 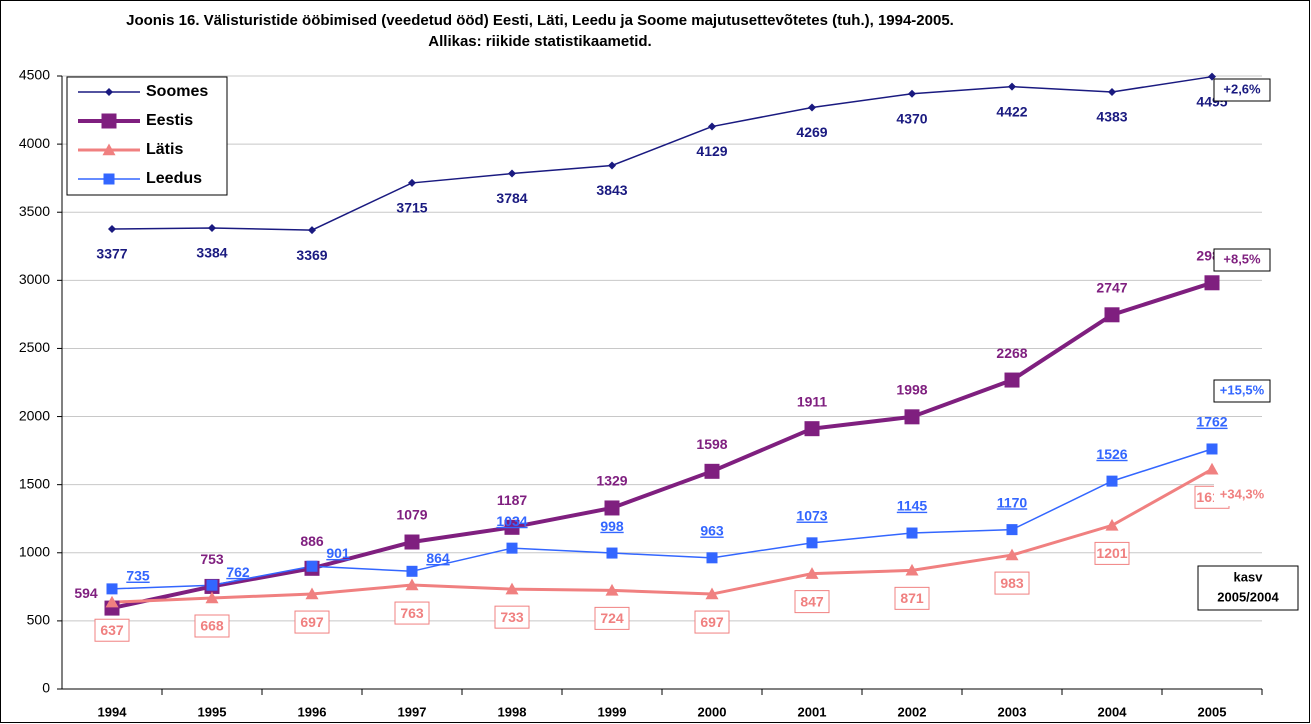 What do you see at coordinates (1248, 596) in the screenshot?
I see `note: 2005/2004` at bounding box center [1248, 596].